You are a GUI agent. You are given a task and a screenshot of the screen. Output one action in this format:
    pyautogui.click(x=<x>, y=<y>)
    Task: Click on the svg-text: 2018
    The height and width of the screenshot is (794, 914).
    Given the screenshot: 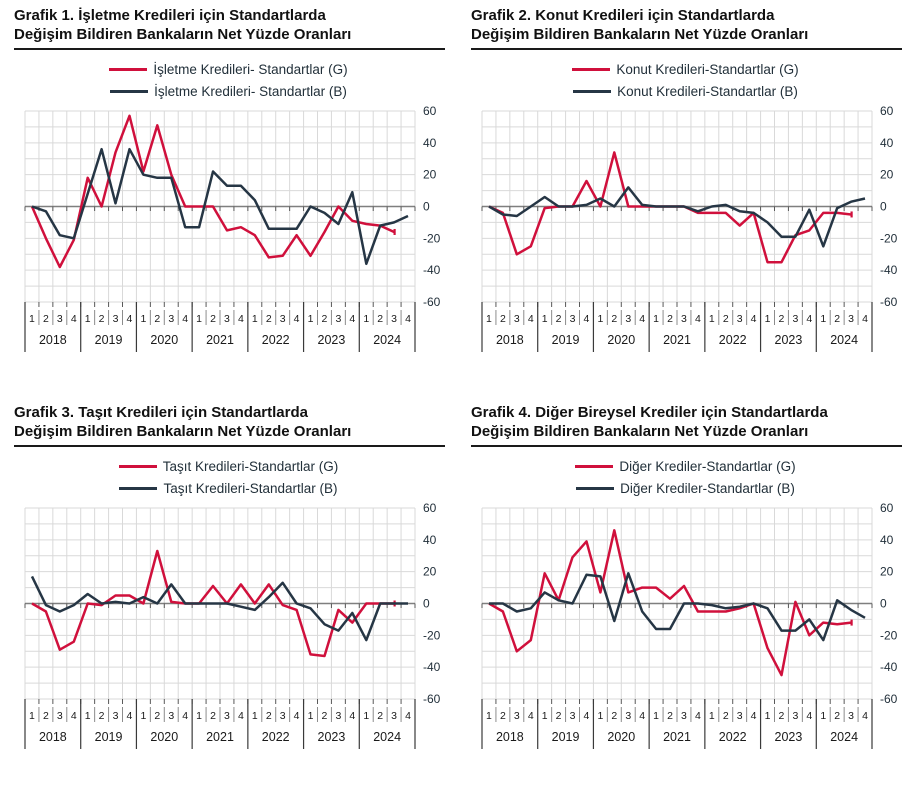 What is the action you would take?
    pyautogui.click(x=510, y=340)
    